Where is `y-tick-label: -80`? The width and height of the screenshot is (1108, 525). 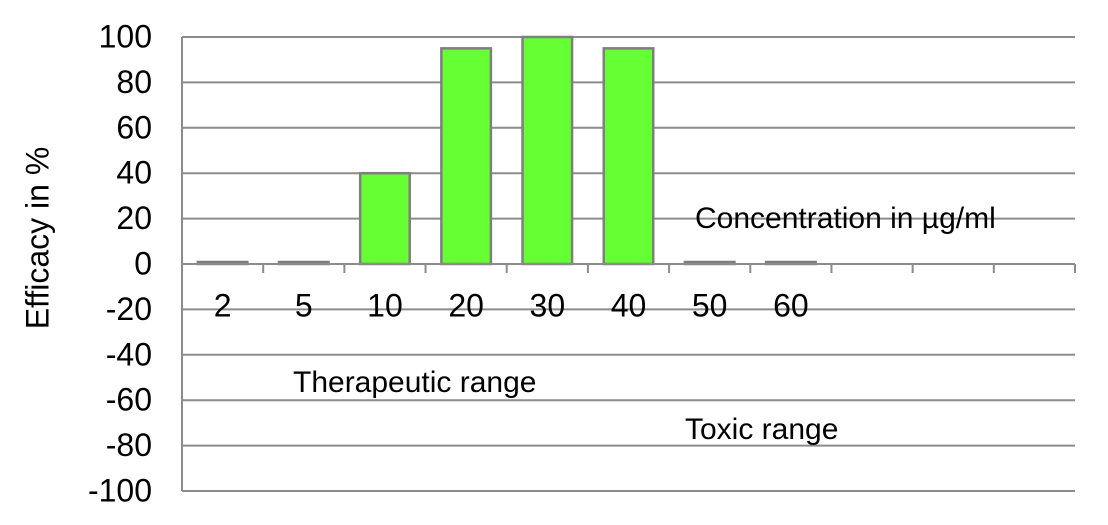
y-tick-label: -80 is located at coordinates (129, 445).